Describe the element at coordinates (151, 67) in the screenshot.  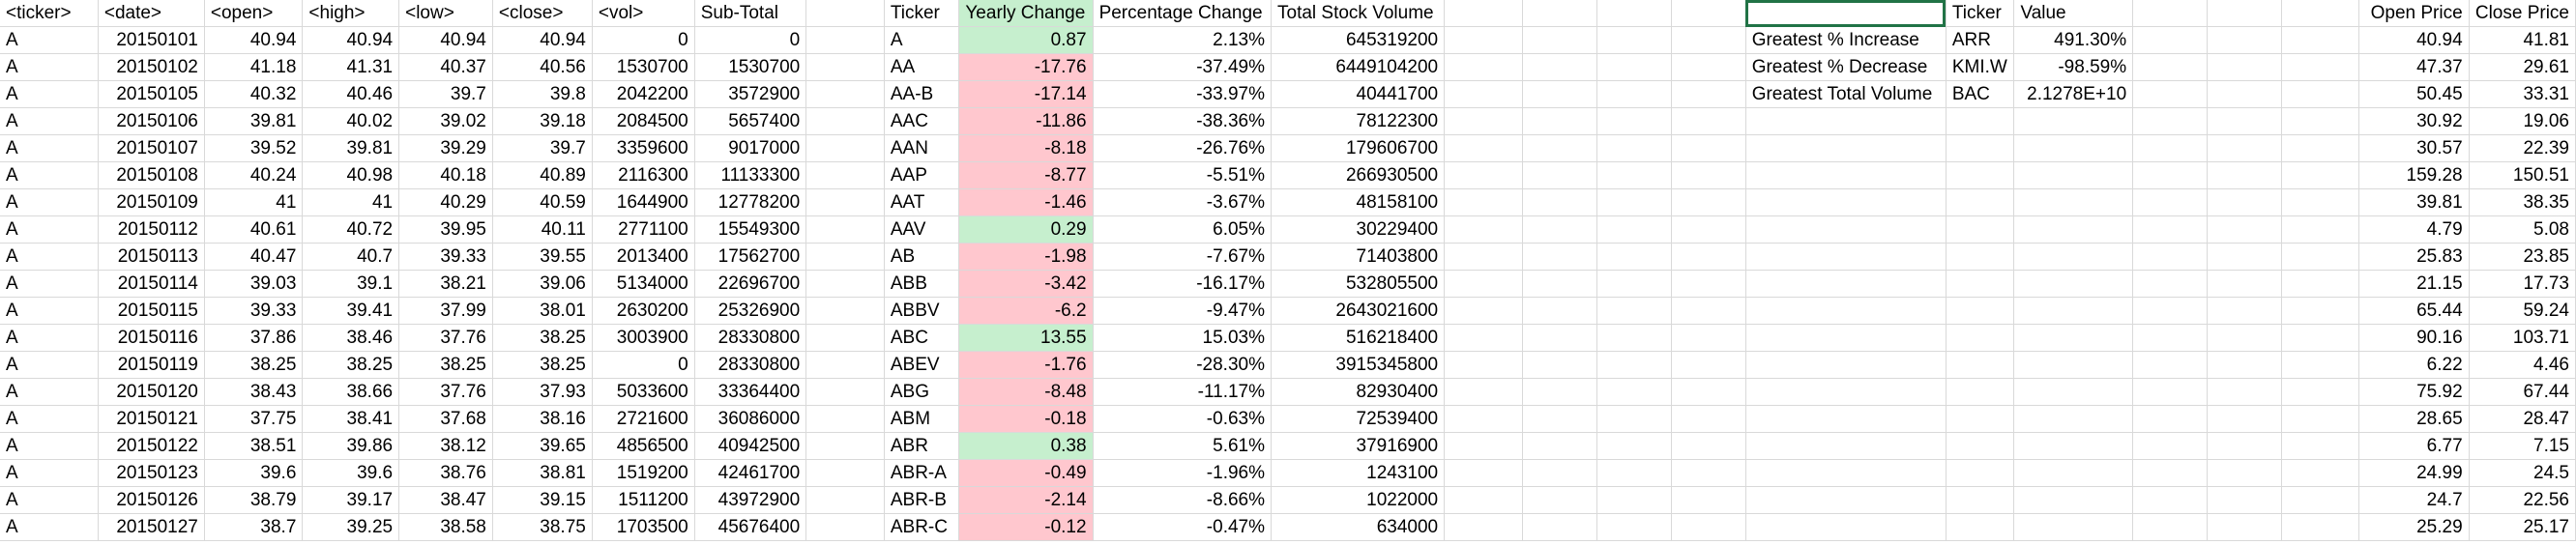
I see `value-cell: 20150102` at that location.